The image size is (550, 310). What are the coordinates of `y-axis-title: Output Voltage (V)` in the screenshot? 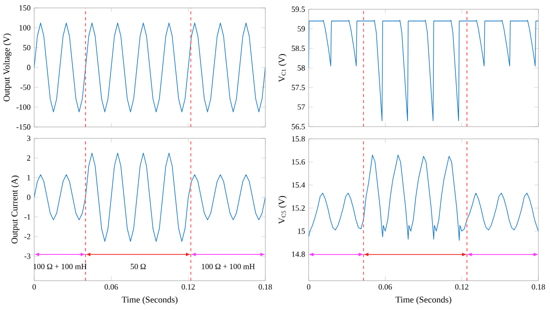 It's located at (7, 67).